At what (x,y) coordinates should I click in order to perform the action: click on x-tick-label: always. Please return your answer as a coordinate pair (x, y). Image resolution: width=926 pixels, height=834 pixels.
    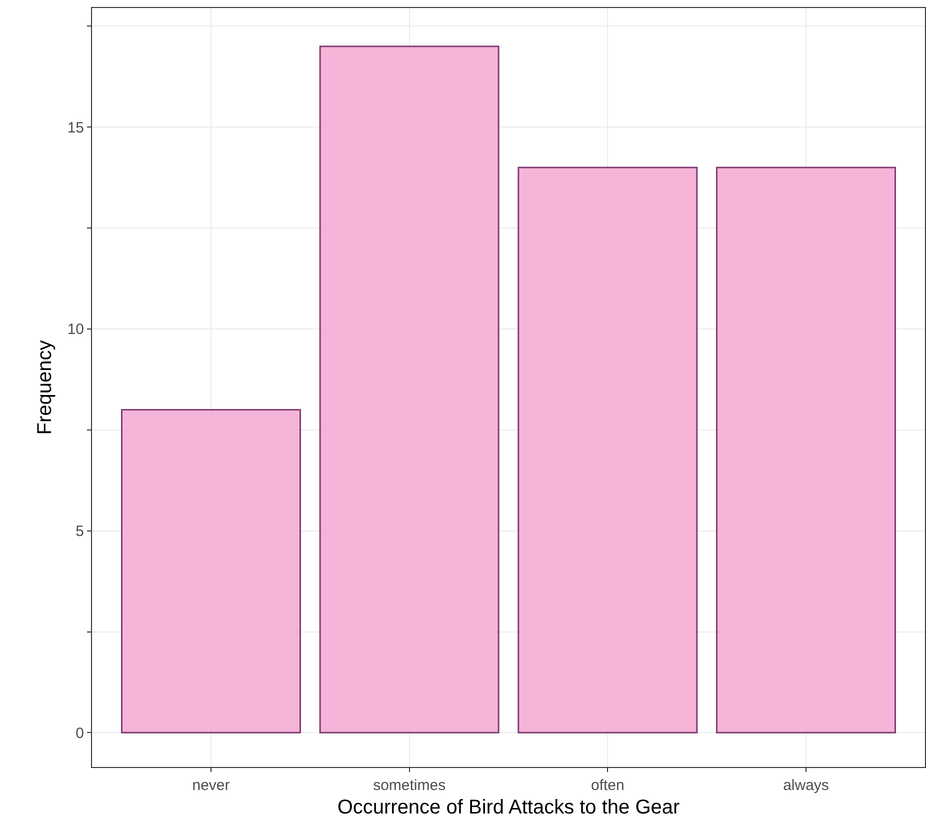
    Looking at the image, I should click on (806, 785).